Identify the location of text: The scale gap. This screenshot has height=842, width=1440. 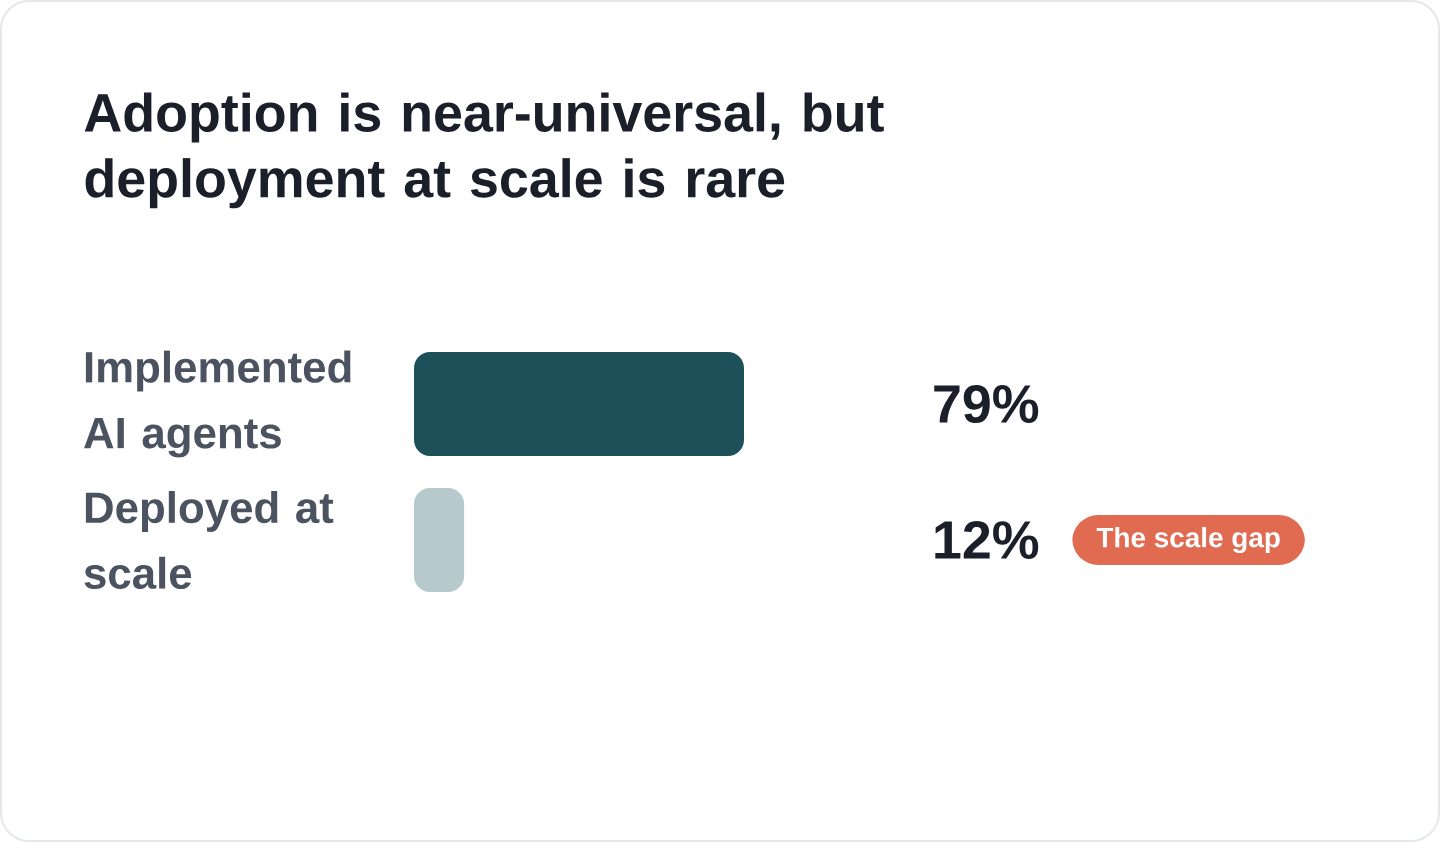
(1188, 540).